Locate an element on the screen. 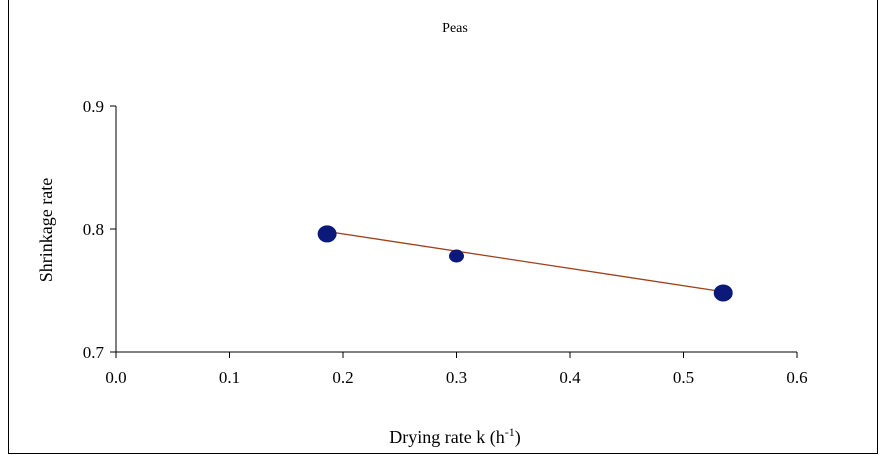  y-tick-label: 0.9 is located at coordinates (93, 106).